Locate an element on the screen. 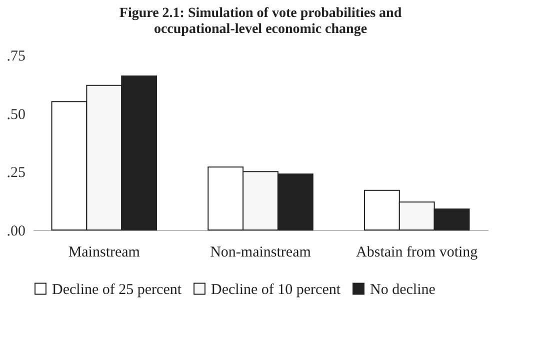 The image size is (534, 354). y-tick-label: .25 is located at coordinates (16, 173).